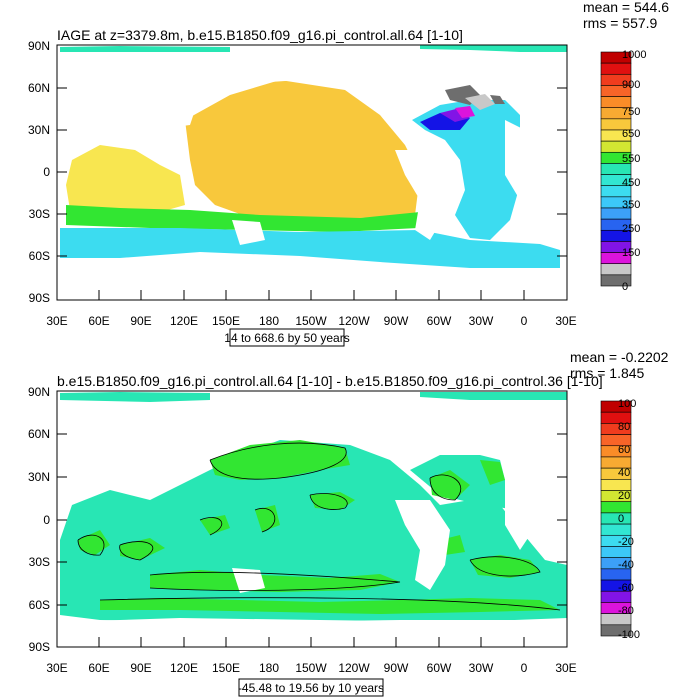 Image resolution: width=700 pixels, height=700 pixels. What do you see at coordinates (46, 520) in the screenshot?
I see `panel-2-lat-label: 0` at bounding box center [46, 520].